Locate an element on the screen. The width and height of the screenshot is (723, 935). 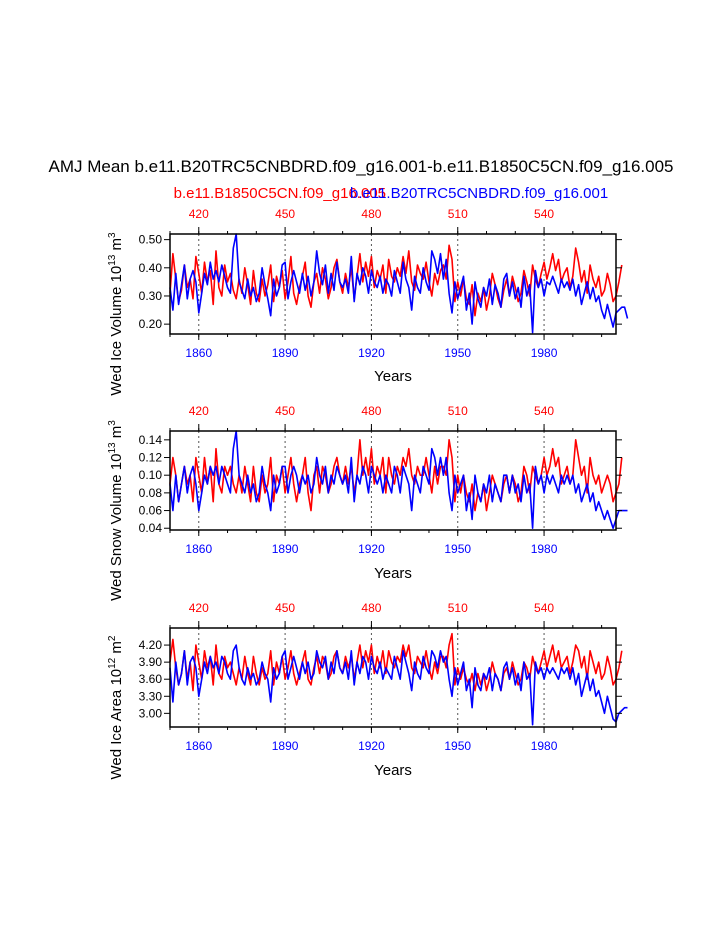
y-tick-label: 0.12 is located at coordinates (151, 458).